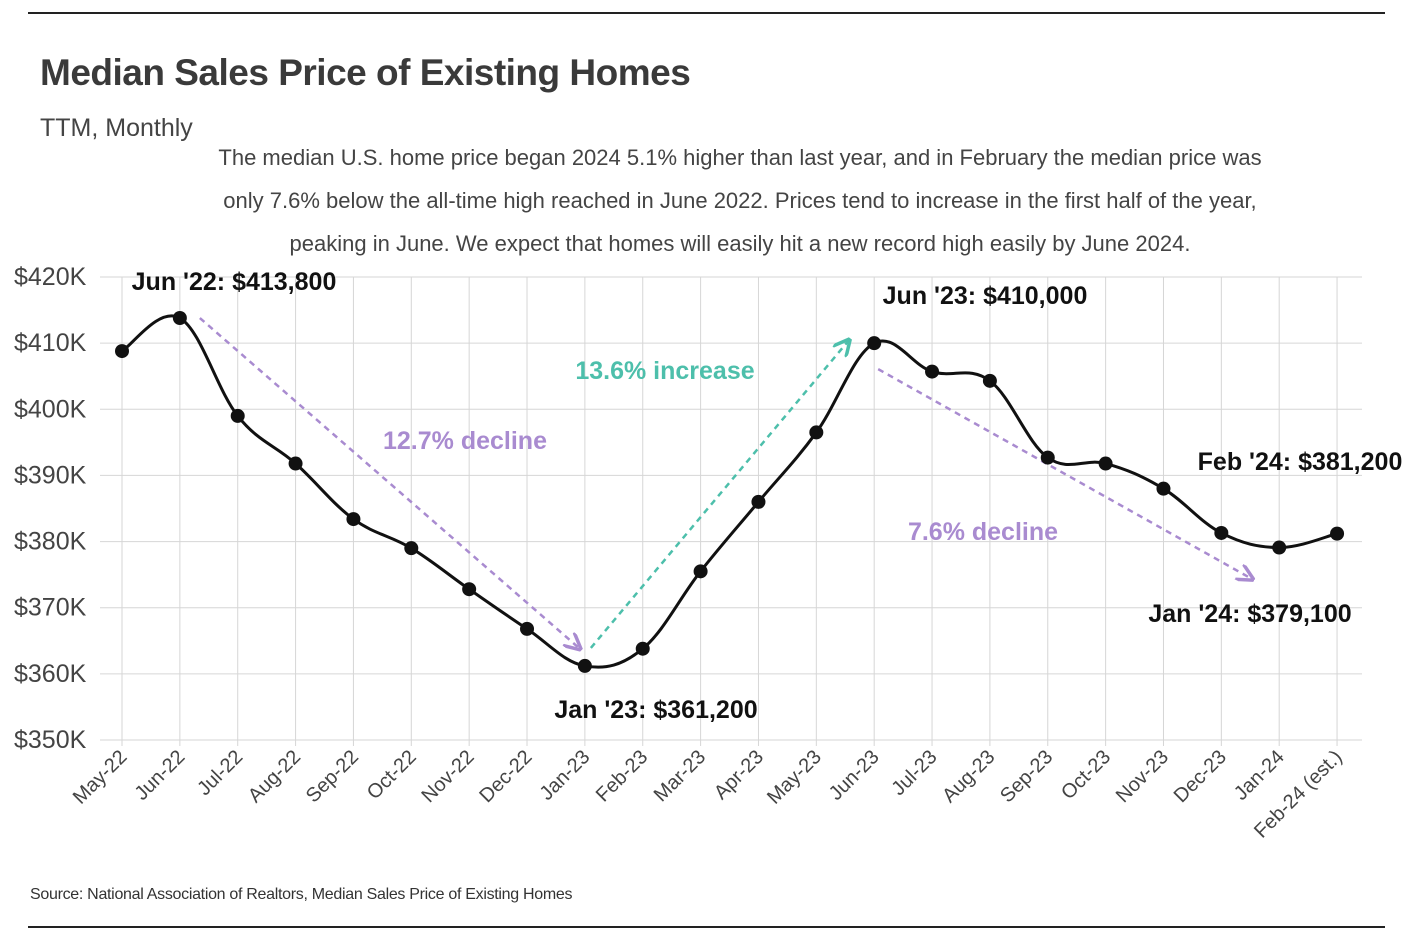  I want to click on x-tick-label: Sep-23, so click(1026, 776).